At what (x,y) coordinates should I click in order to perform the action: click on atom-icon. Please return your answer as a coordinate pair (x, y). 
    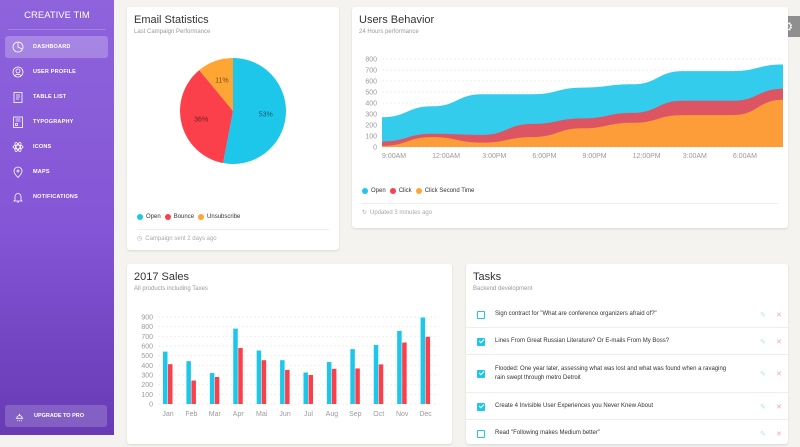
    Looking at the image, I should click on (18, 147).